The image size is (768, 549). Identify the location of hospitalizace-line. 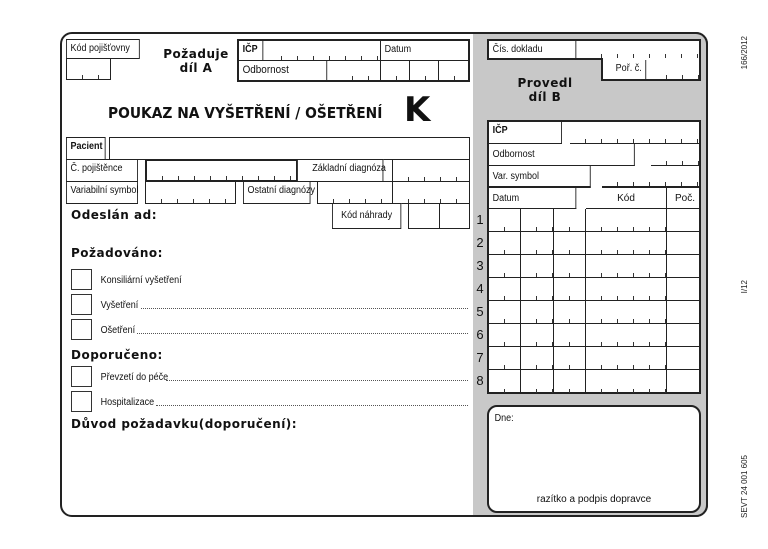
(312, 405).